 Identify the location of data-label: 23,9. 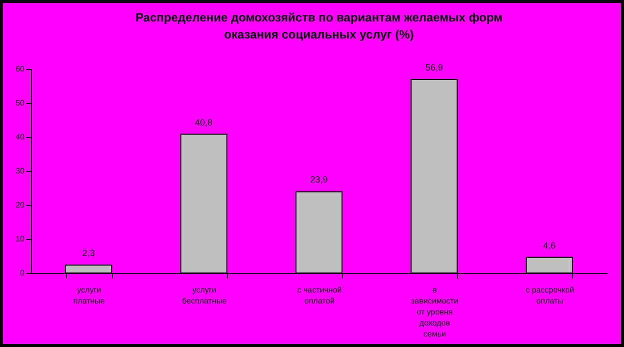
(319, 179).